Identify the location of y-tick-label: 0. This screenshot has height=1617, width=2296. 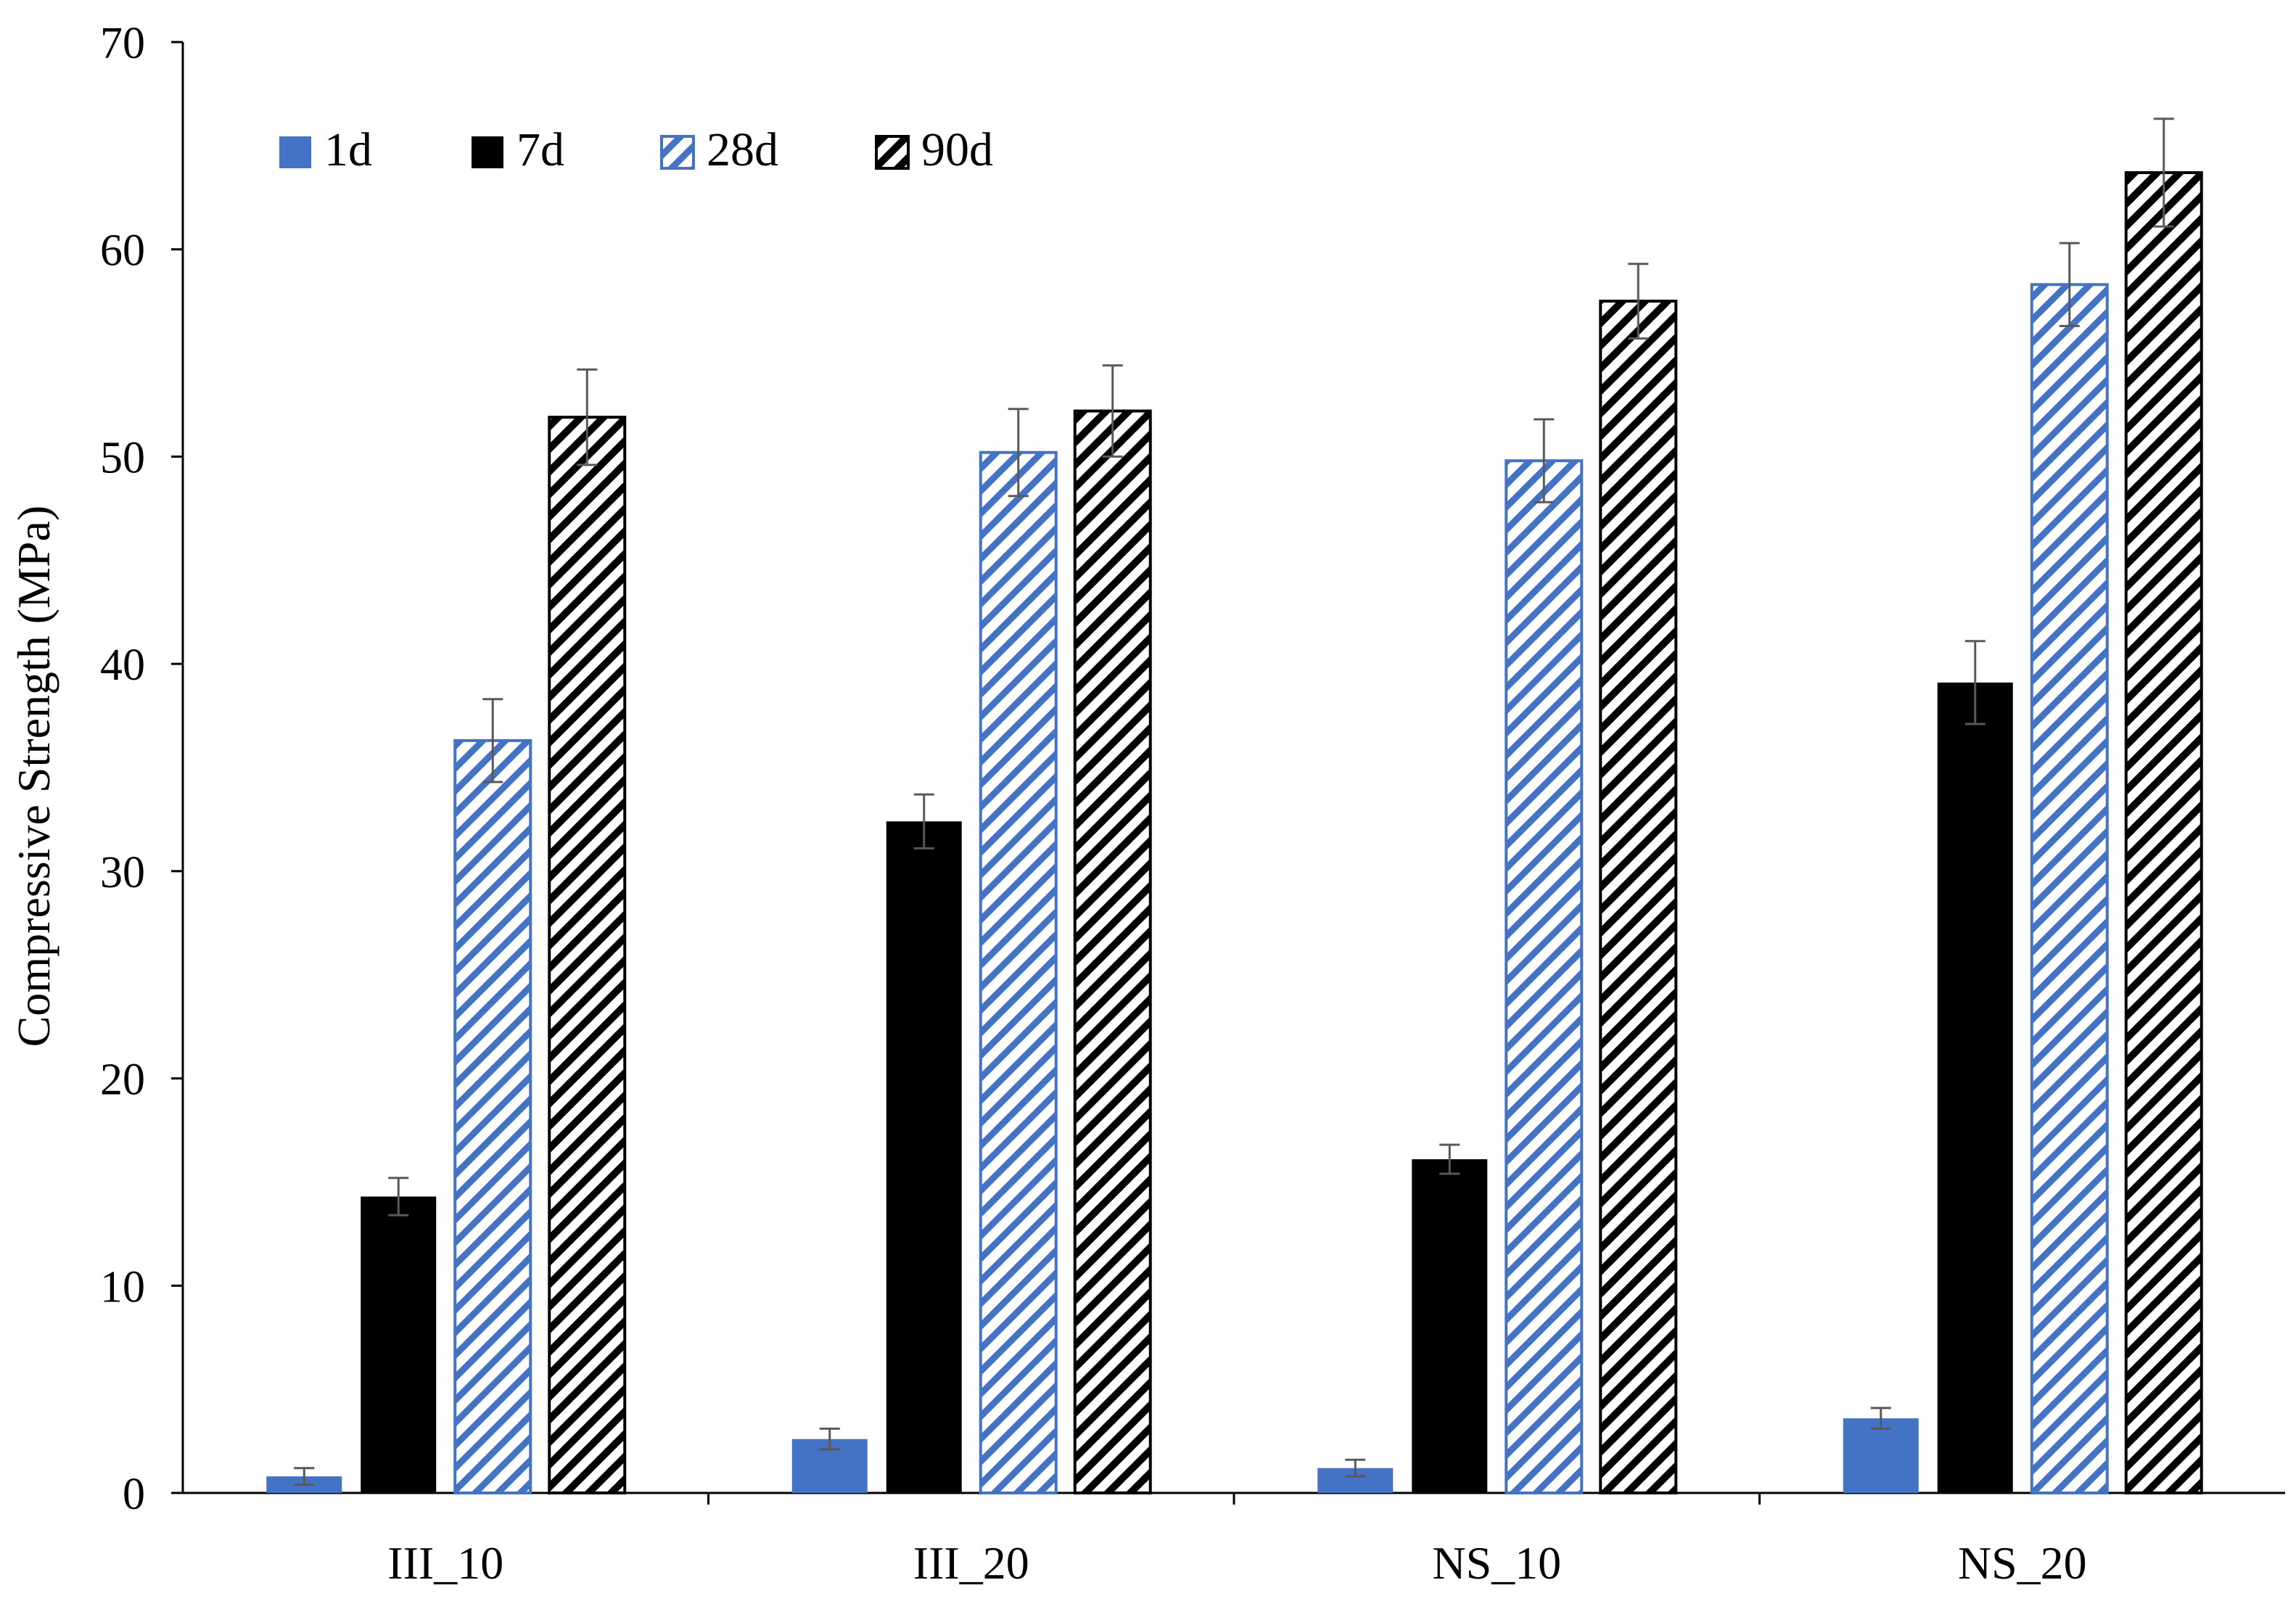
(134, 1494).